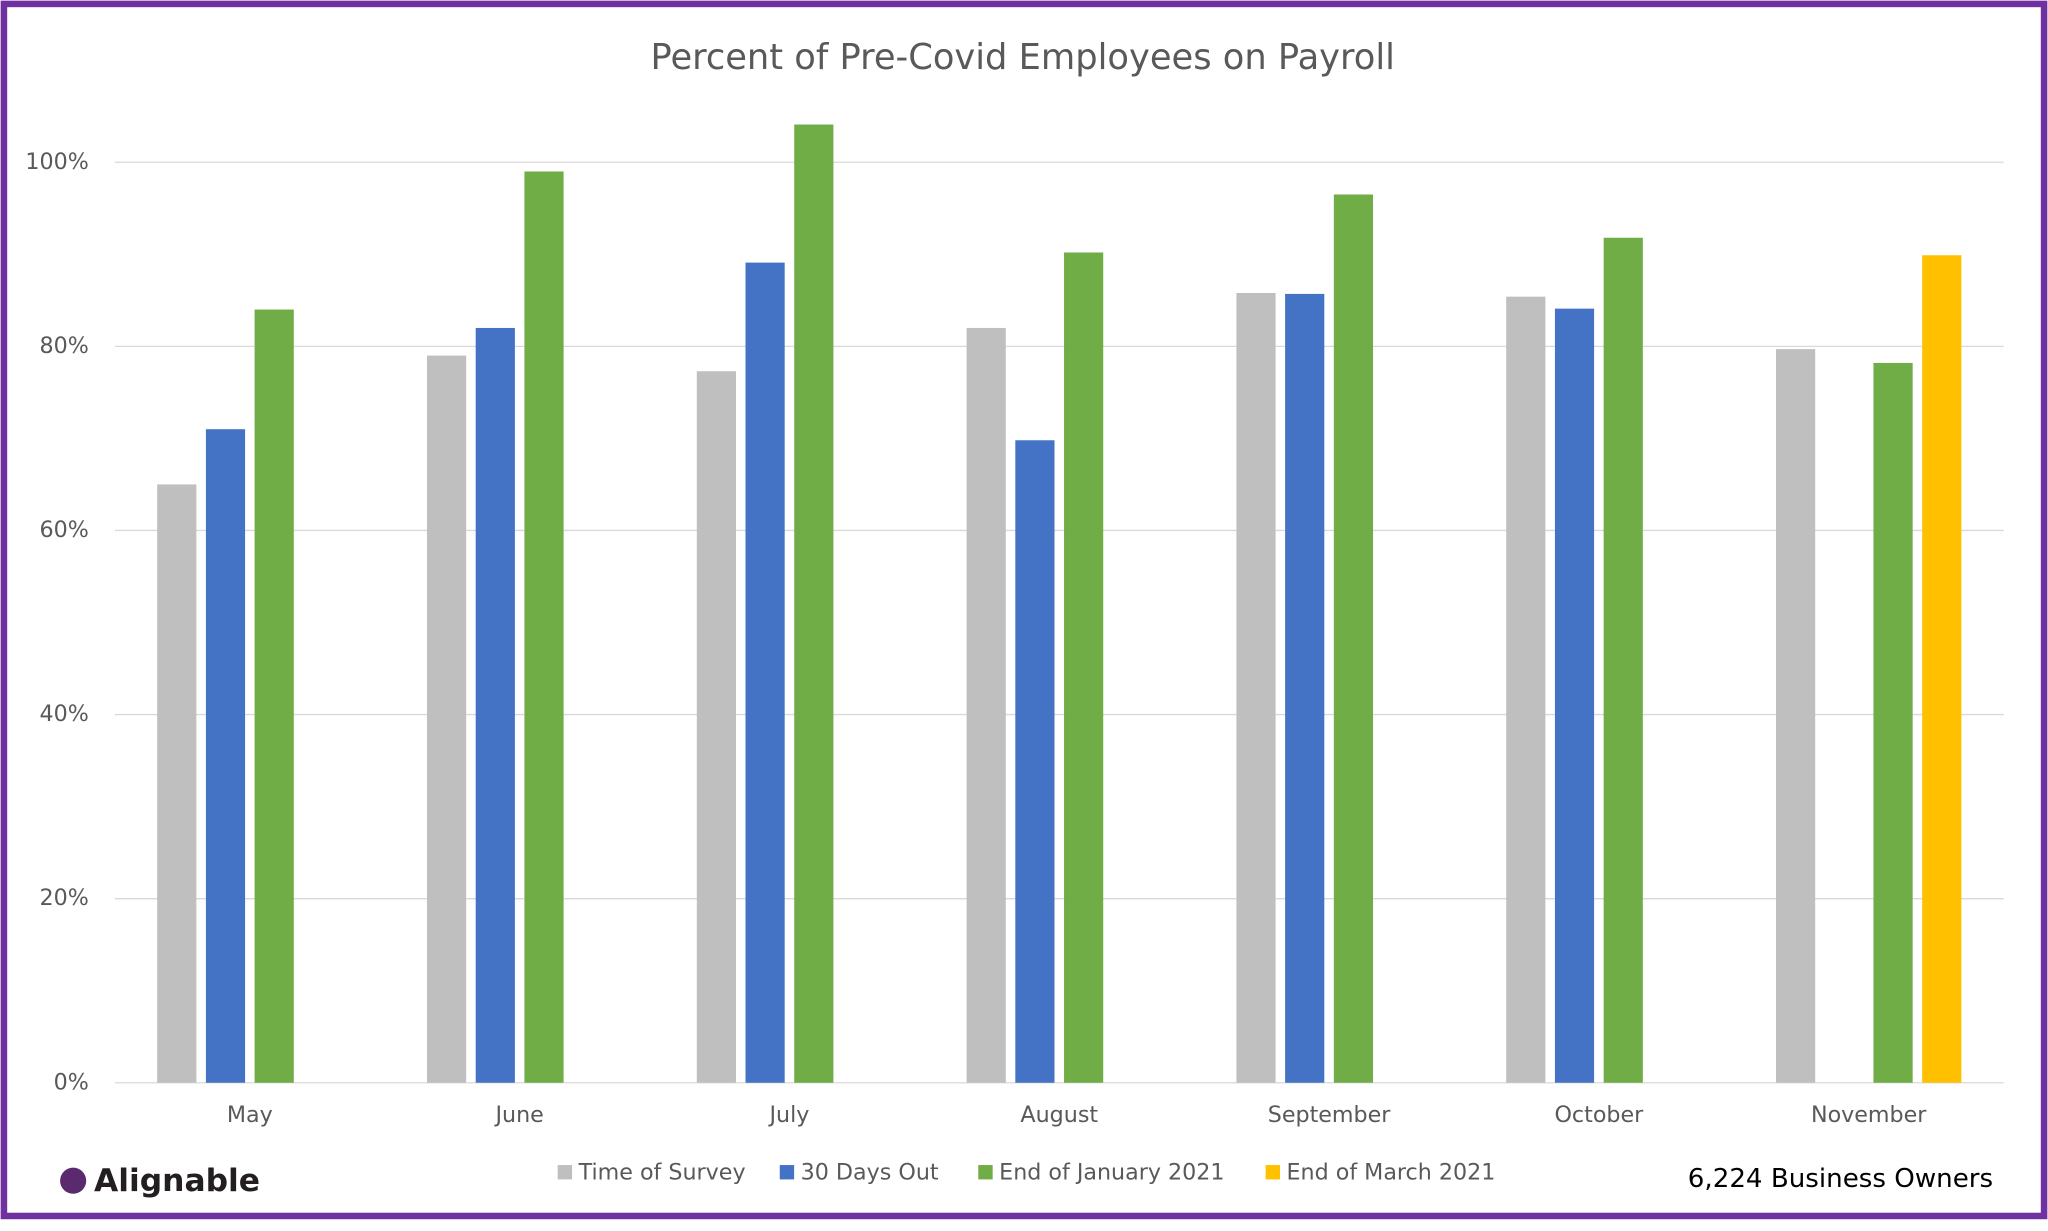  What do you see at coordinates (63, 714) in the screenshot?
I see `y-tick-label: 40%` at bounding box center [63, 714].